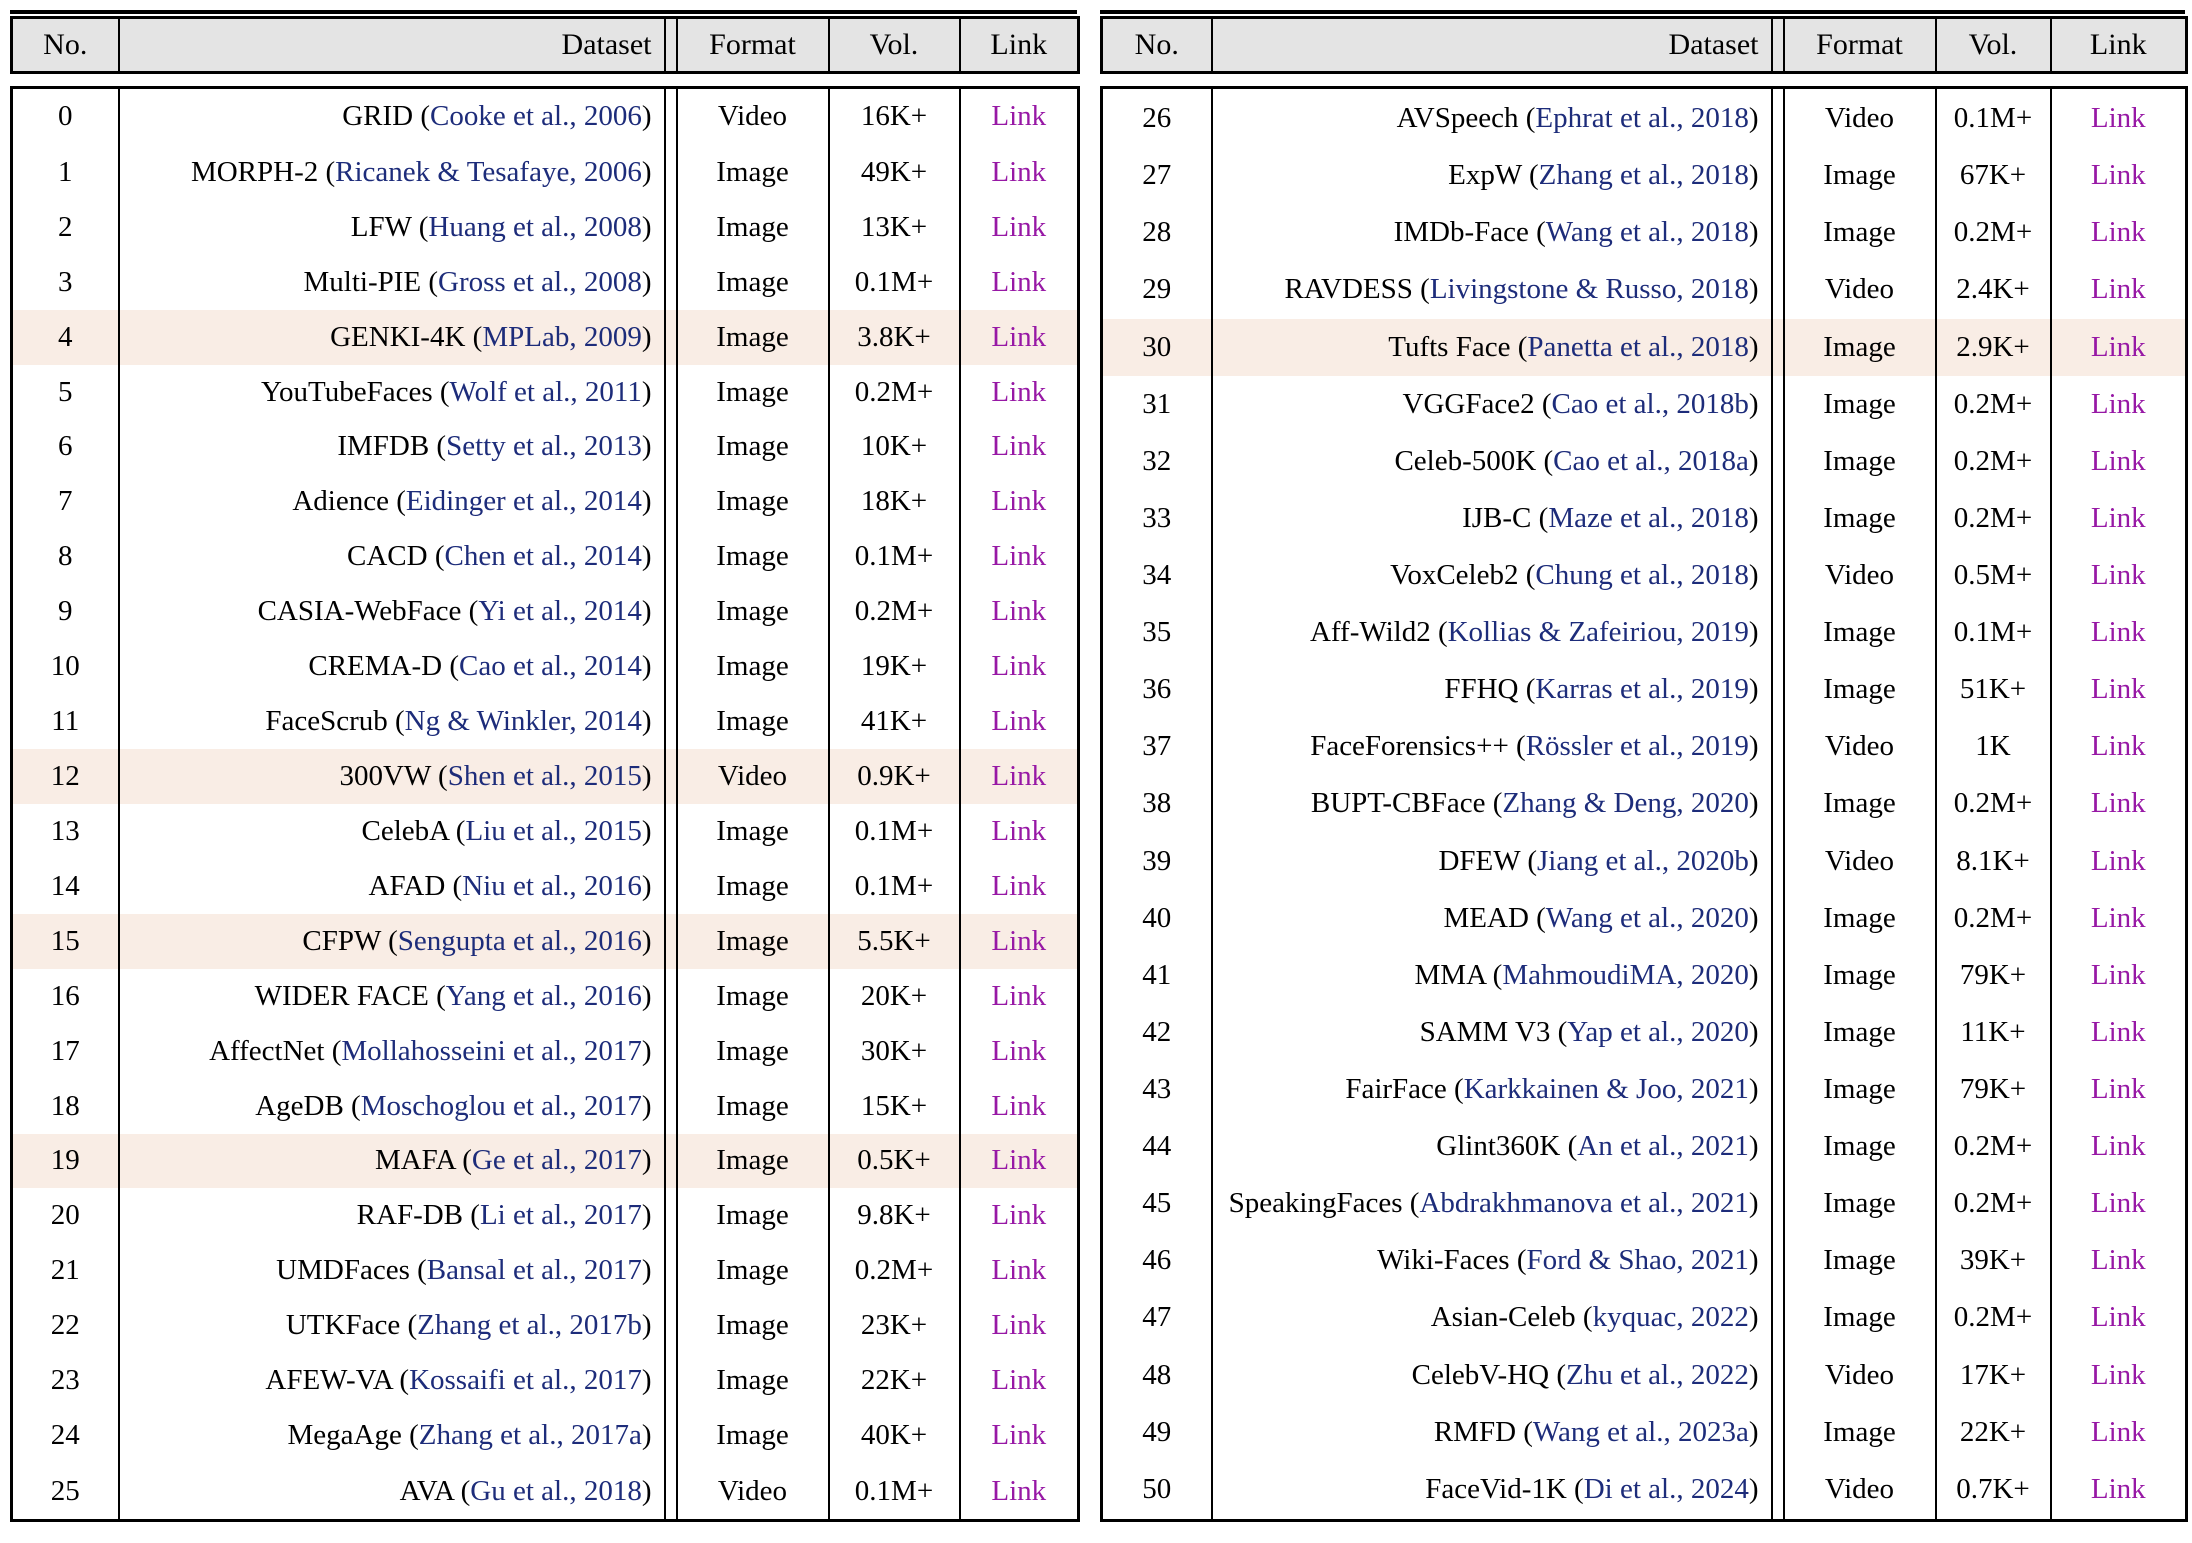 This screenshot has width=2192, height=1543. Describe the element at coordinates (1638, 346) in the screenshot. I see `citation-link: Panetta et al., 2018` at that location.